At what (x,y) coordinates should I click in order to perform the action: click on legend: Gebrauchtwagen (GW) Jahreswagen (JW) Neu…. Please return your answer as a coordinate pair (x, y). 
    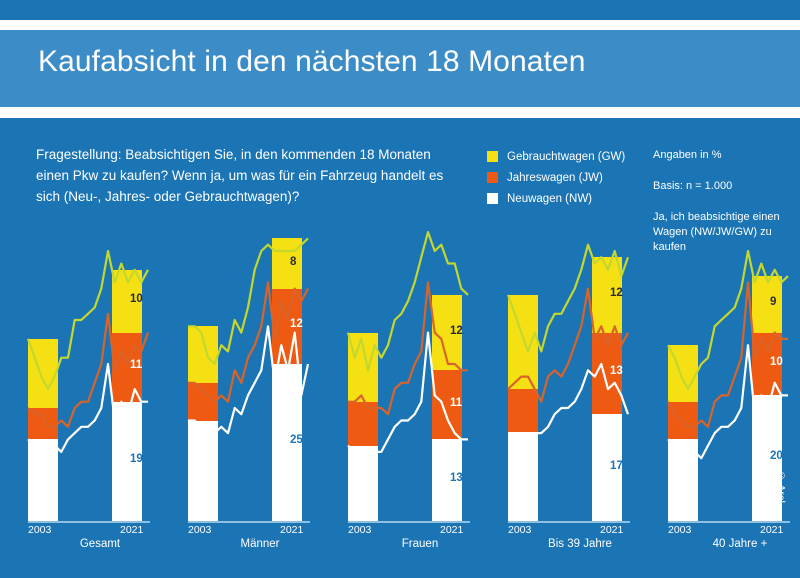
    Looking at the image, I should click on (556, 178).